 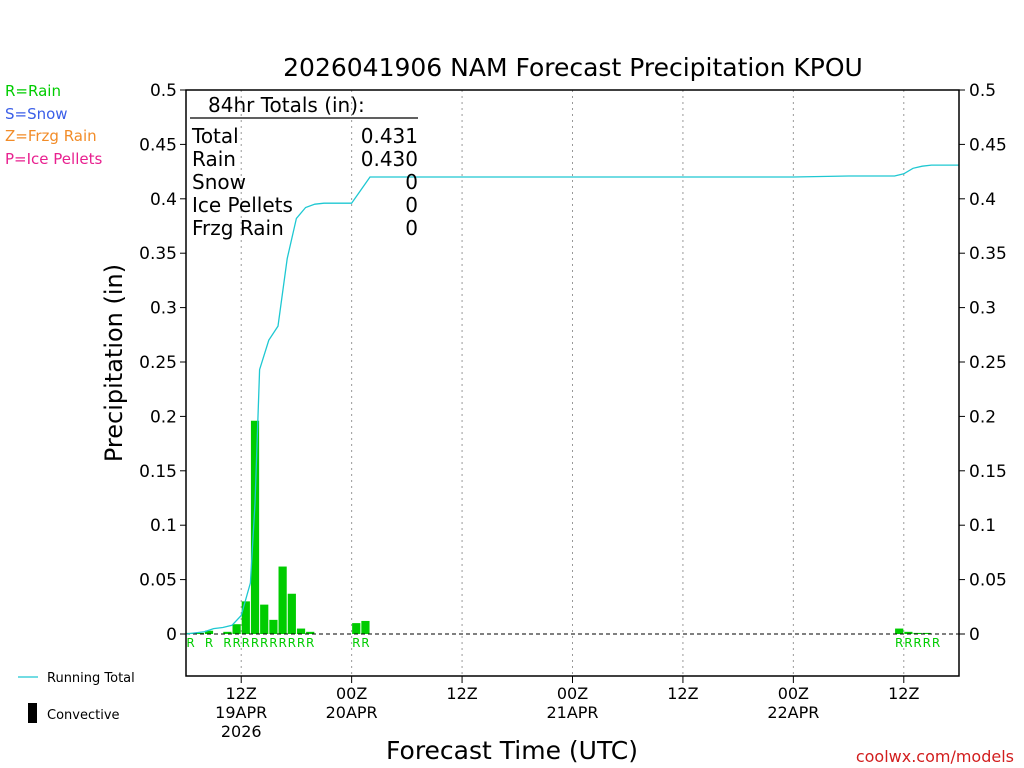 I want to click on y-tick-label-right: 0.15, so click(x=988, y=472).